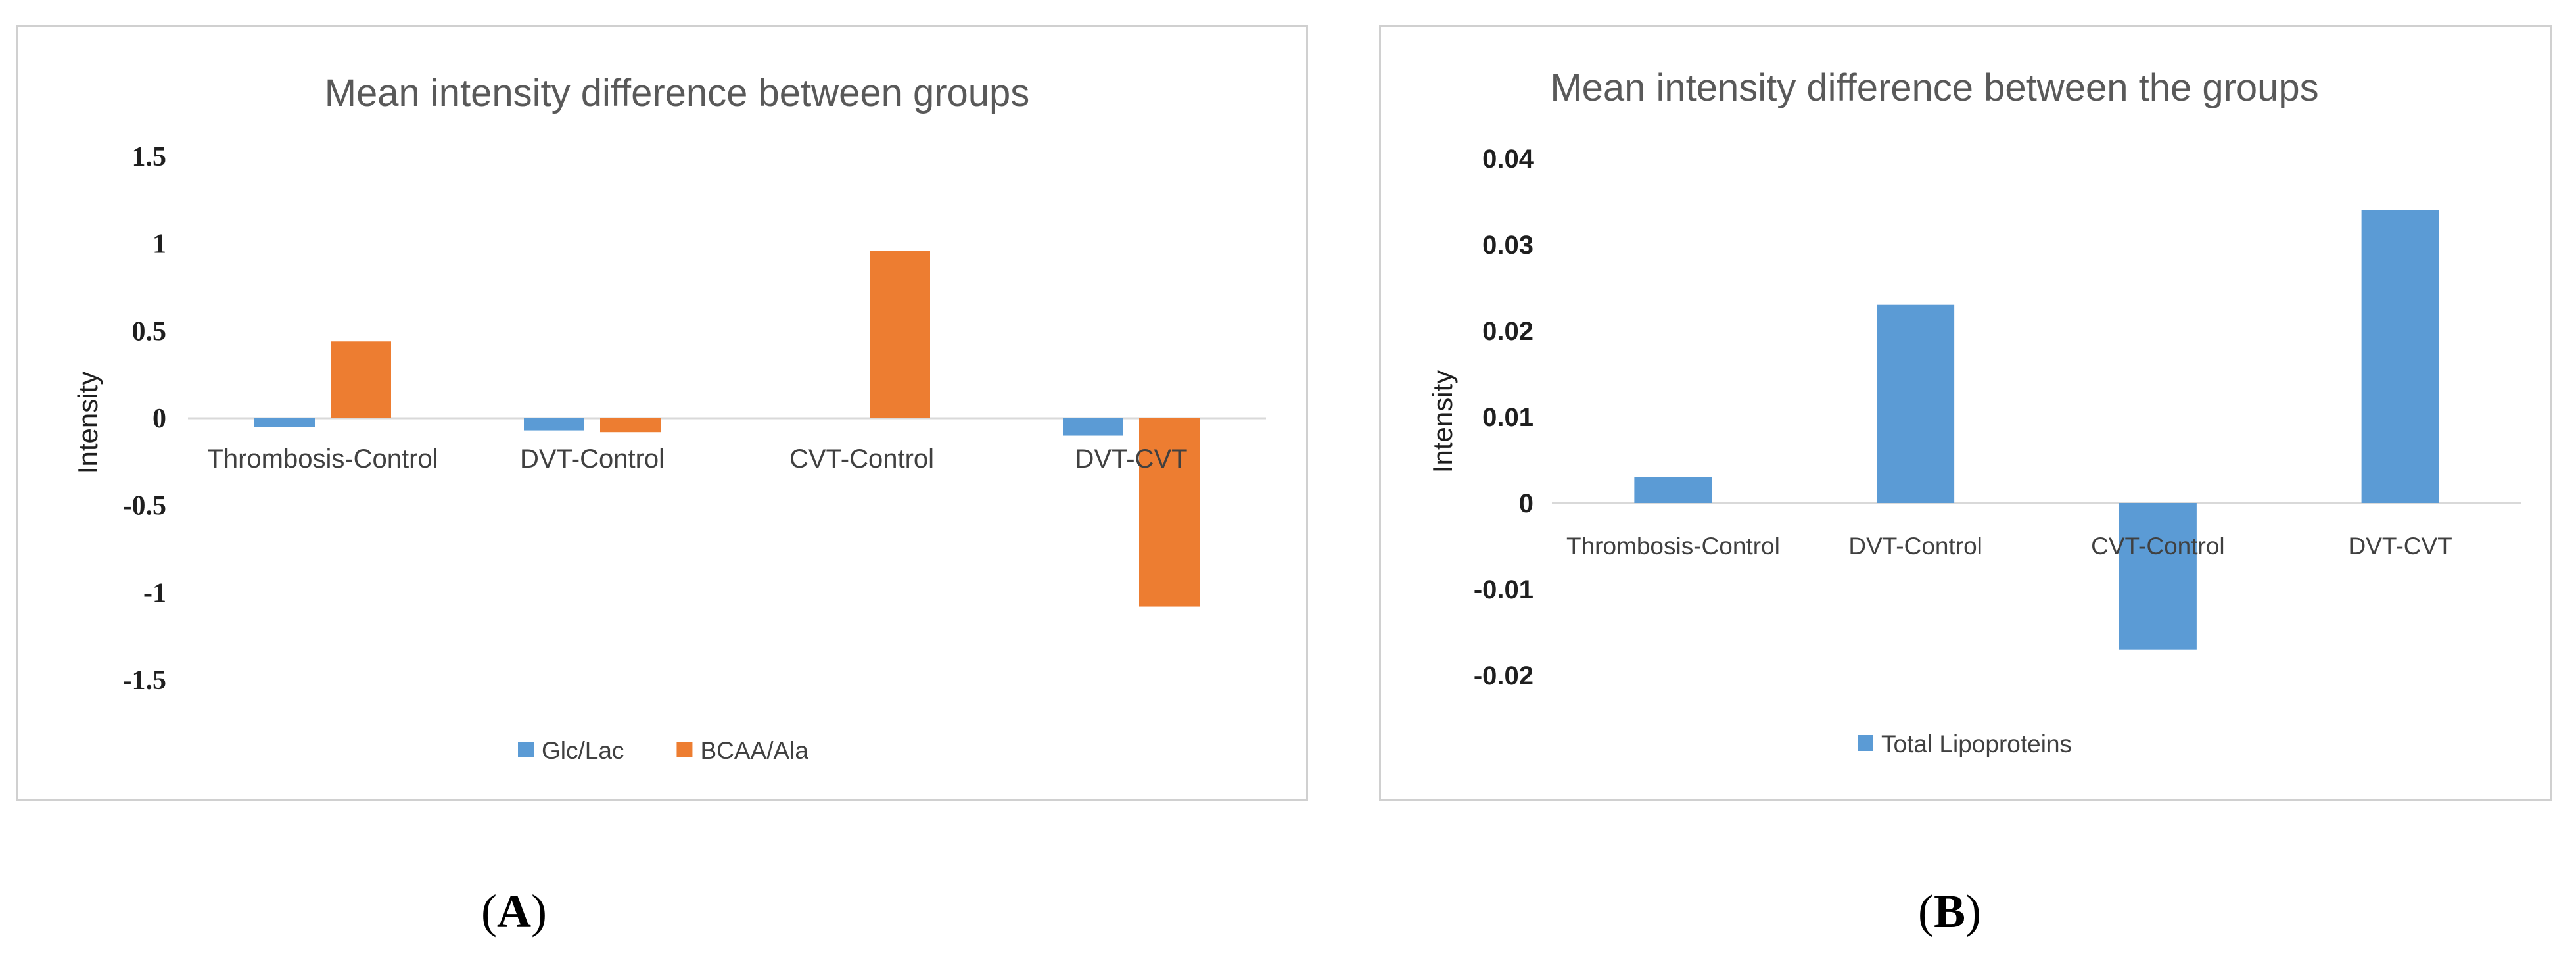  Describe the element at coordinates (159, 244) in the screenshot. I see `y-tick-label: 1` at that location.